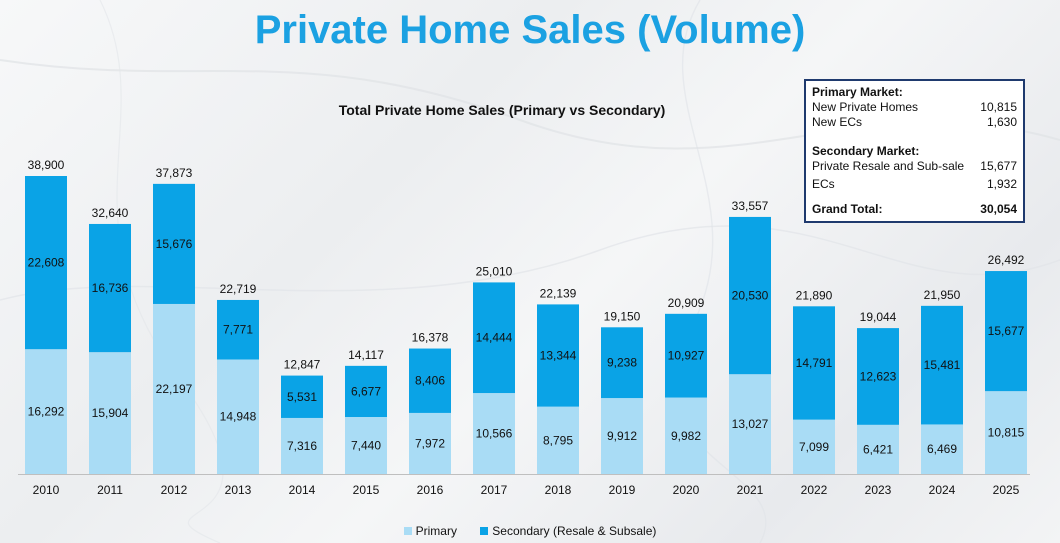 The image size is (1060, 543). I want to click on bar-total-label-2010: 38,900, so click(46, 165).